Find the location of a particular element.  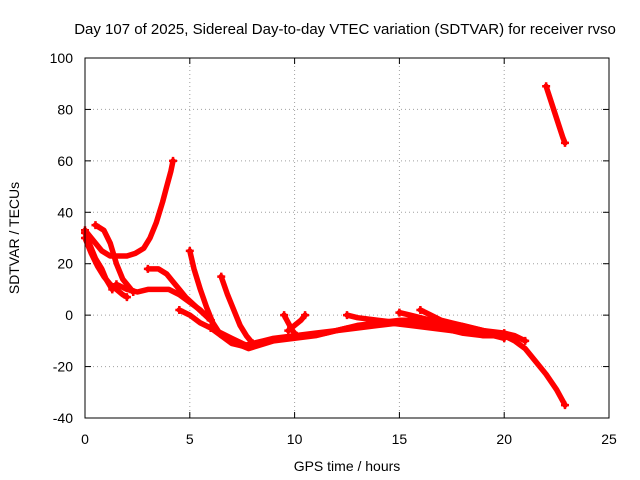

x-tick-label: 10 is located at coordinates (295, 439).